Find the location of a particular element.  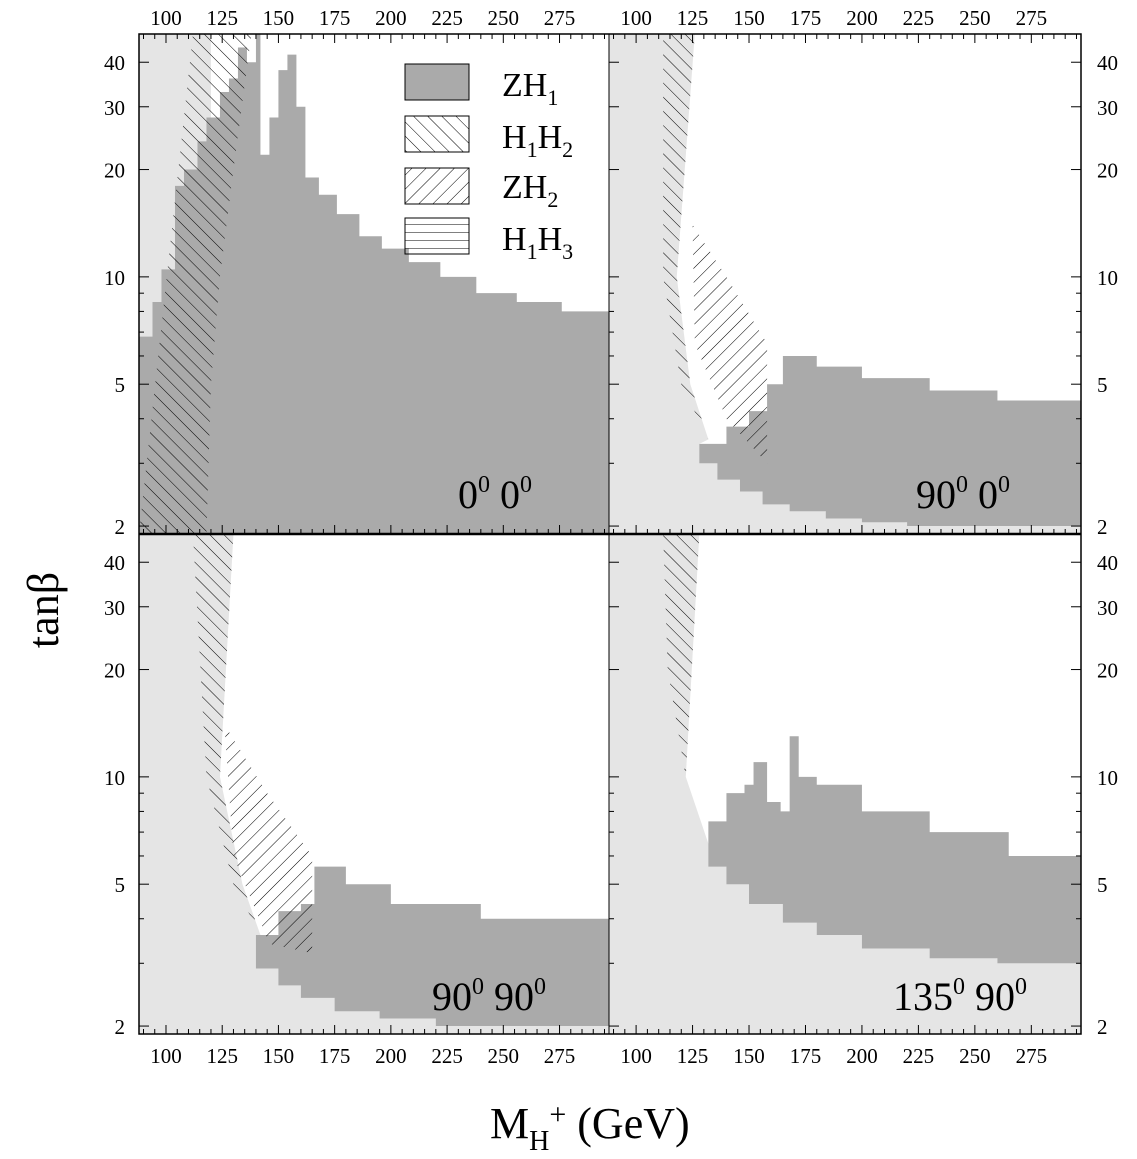

legend-swatch-h1h3 is located at coordinates (437, 236).